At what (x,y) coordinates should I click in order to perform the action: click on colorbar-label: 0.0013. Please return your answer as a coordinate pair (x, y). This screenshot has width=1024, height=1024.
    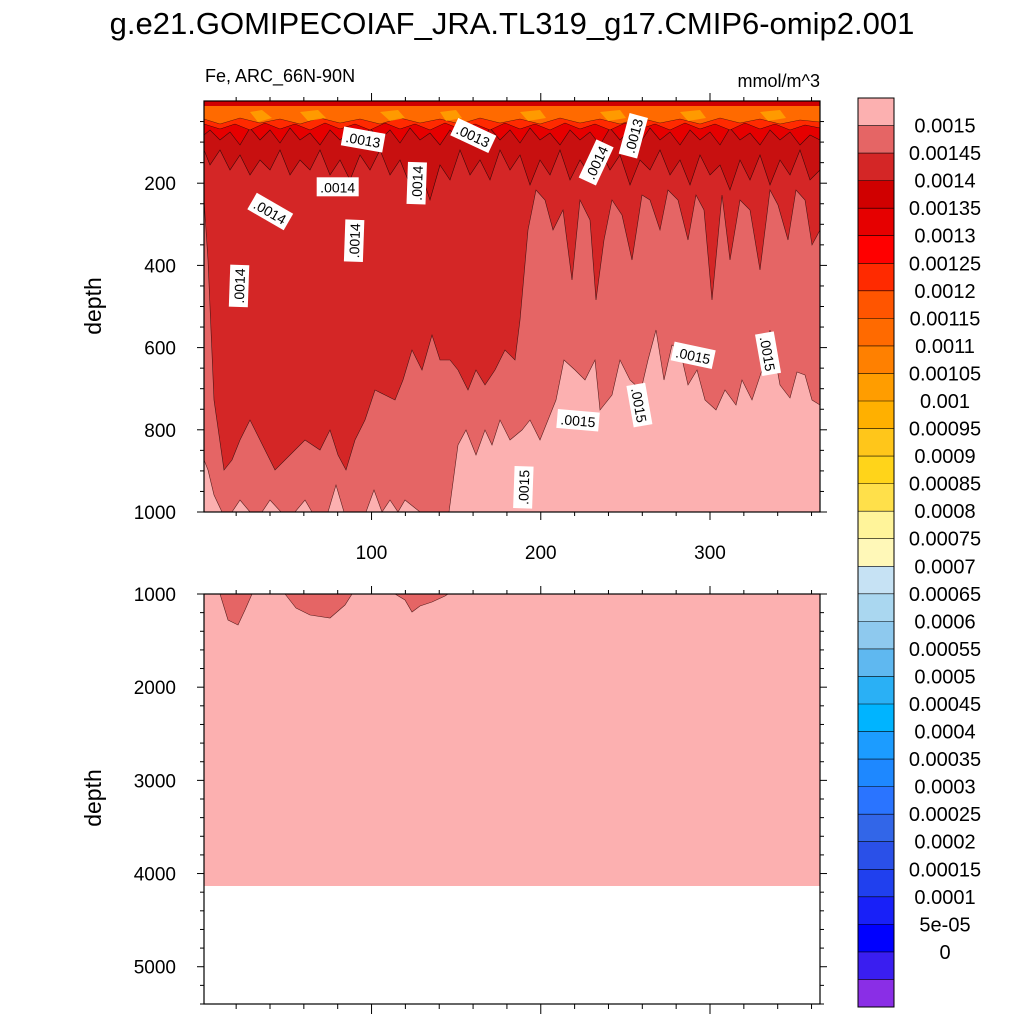
    Looking at the image, I should click on (944, 237).